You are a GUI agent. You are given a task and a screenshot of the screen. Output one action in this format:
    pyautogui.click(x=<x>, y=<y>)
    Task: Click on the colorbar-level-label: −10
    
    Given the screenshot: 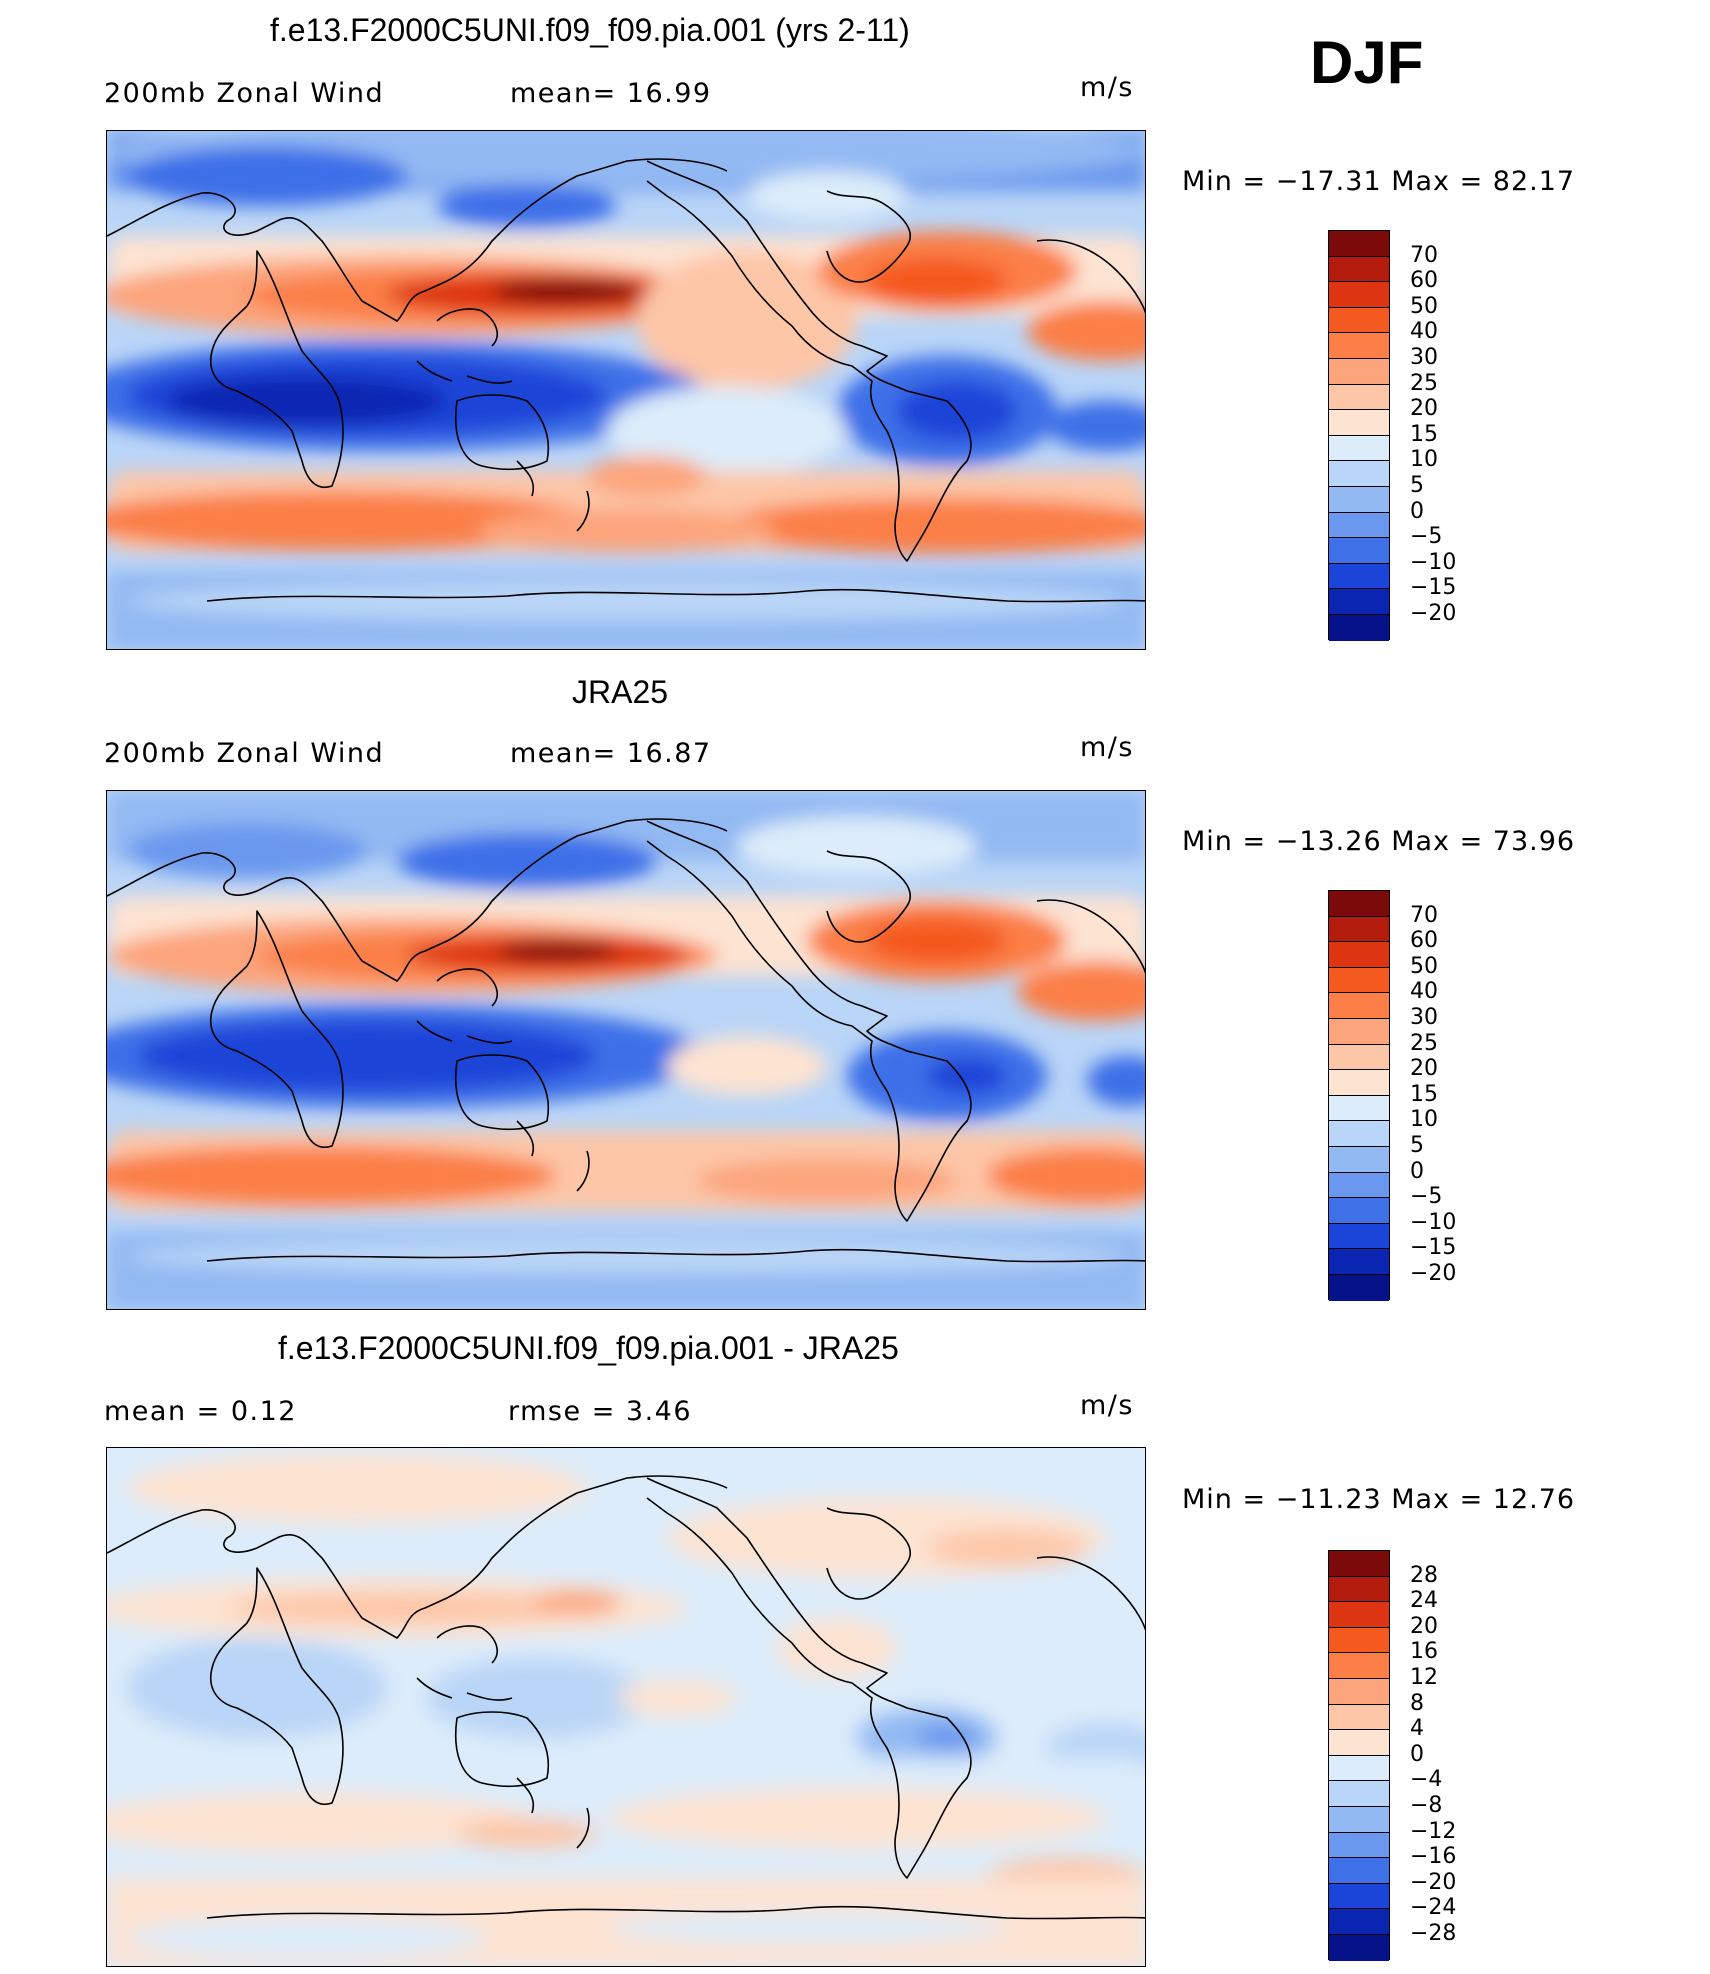 What is the action you would take?
    pyautogui.click(x=1433, y=1222)
    